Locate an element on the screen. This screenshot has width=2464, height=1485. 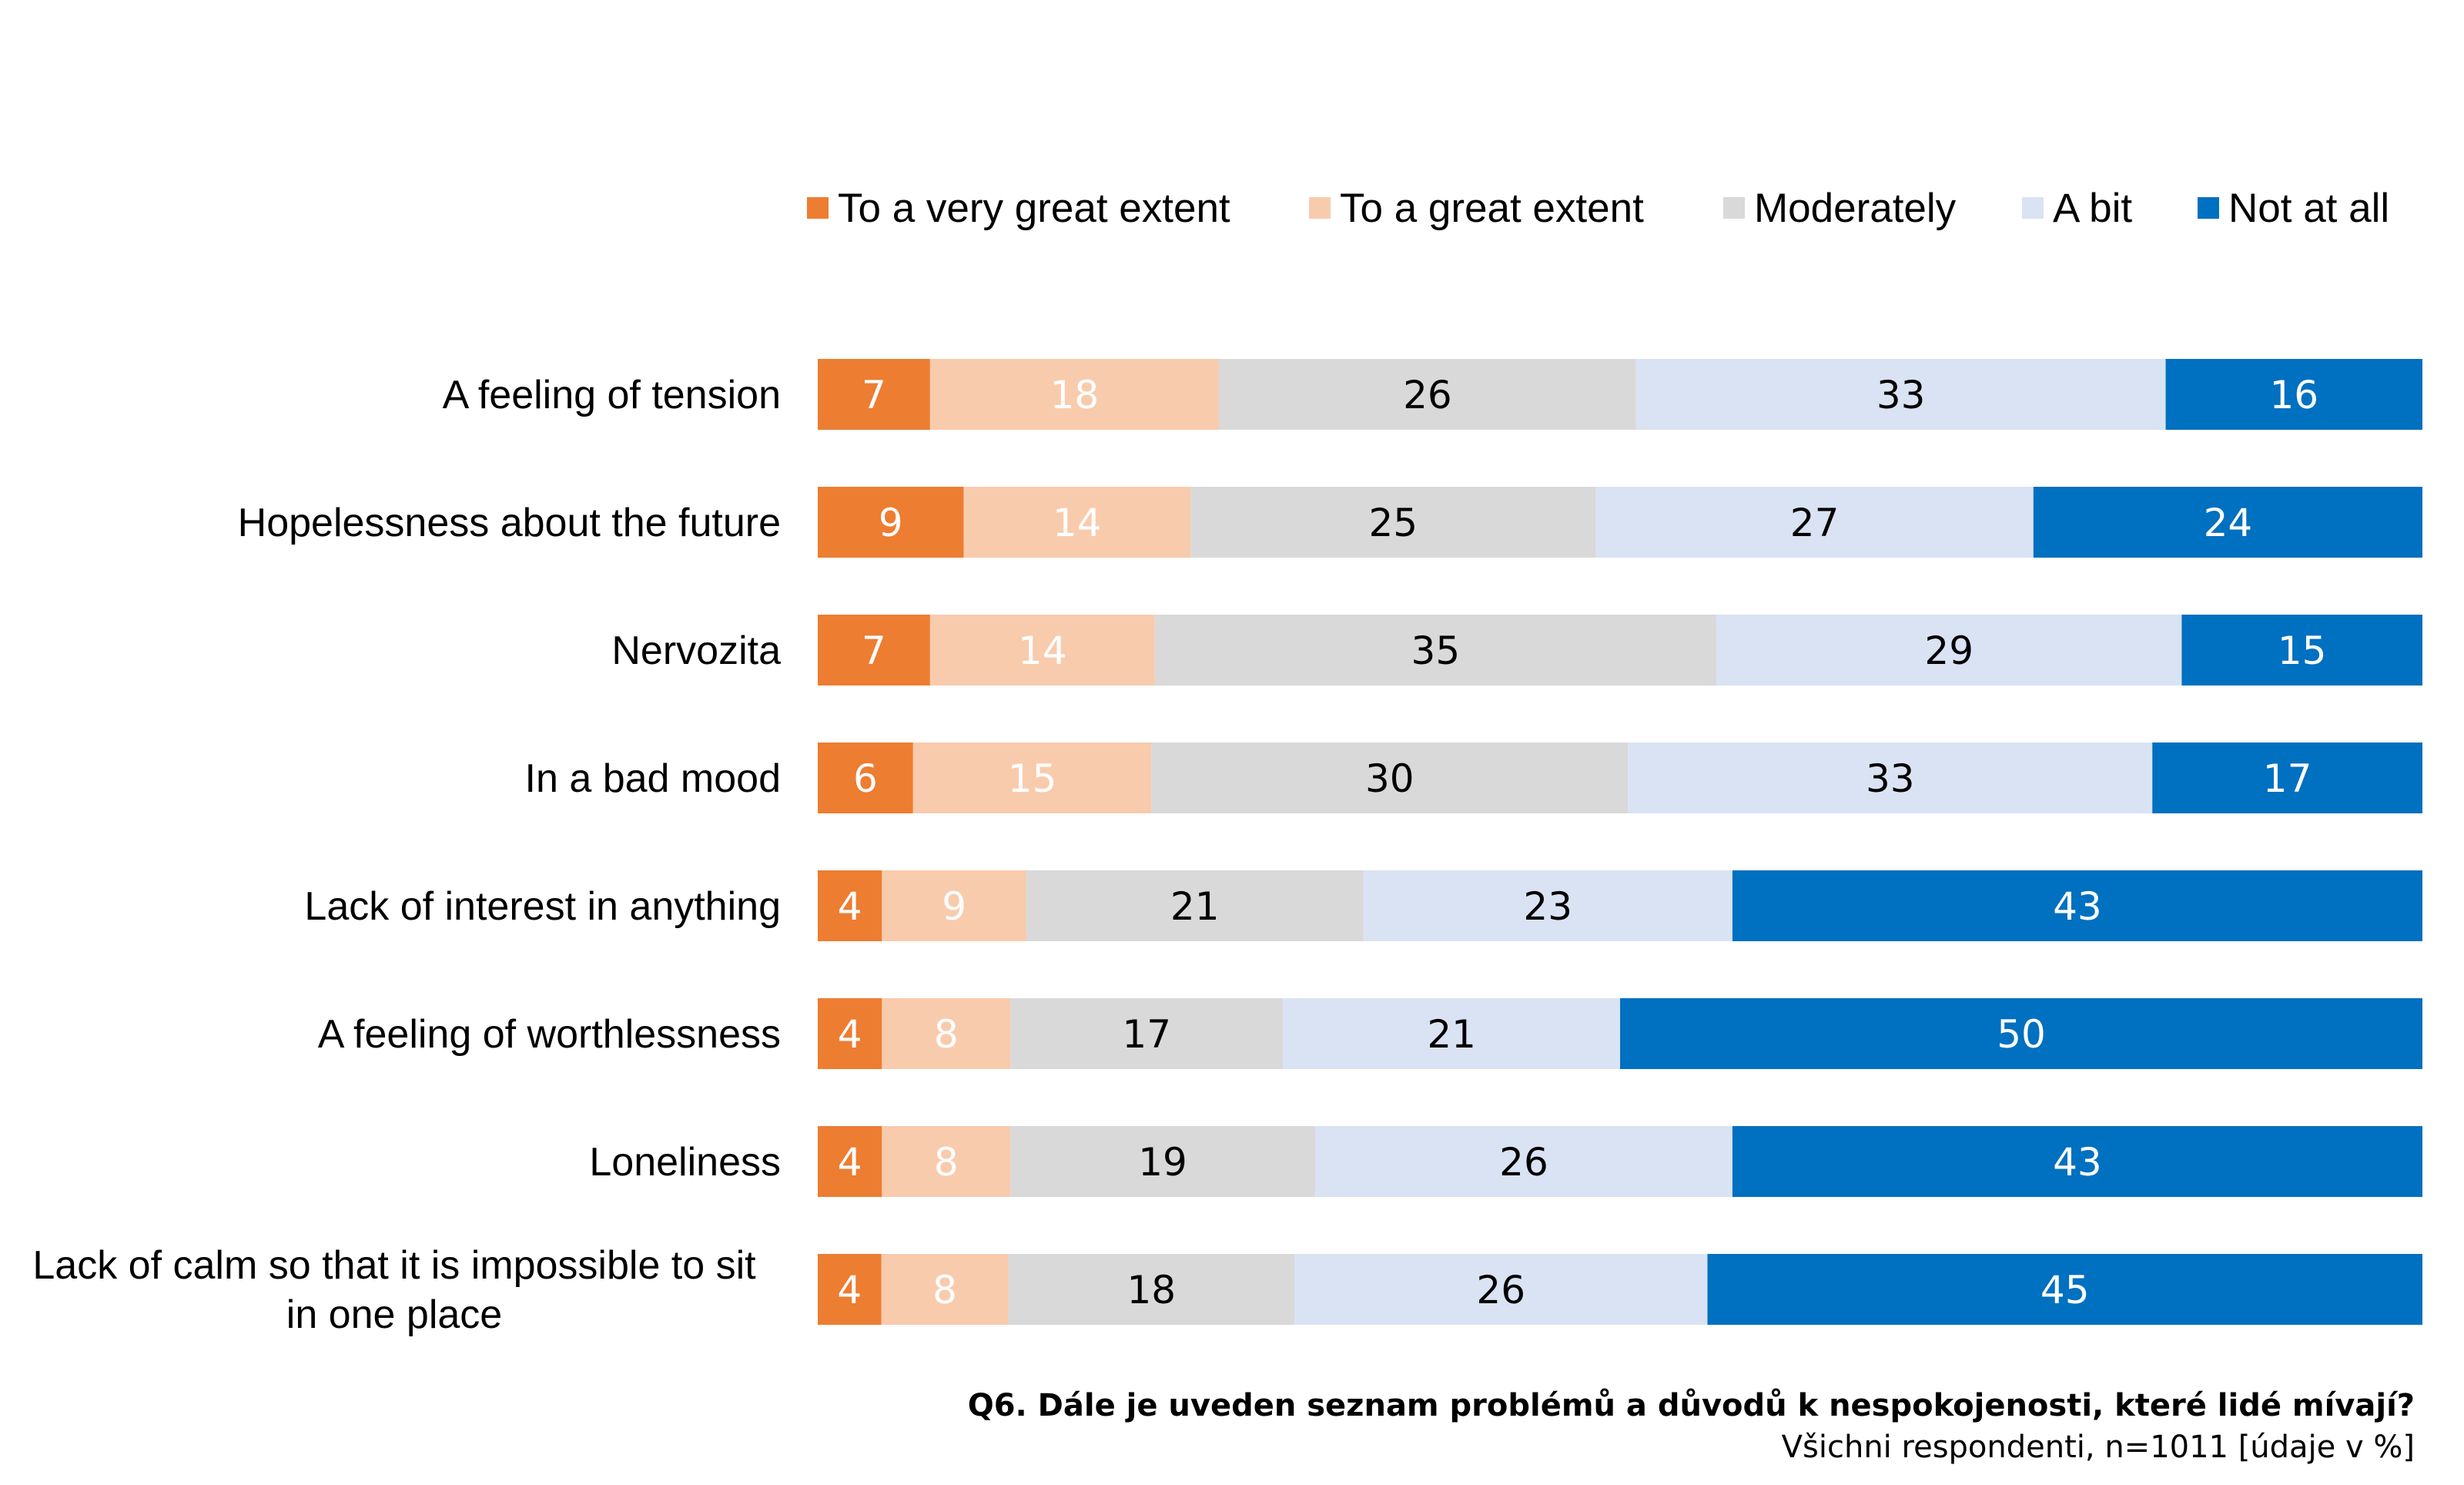
data-label: 24 is located at coordinates (2228, 523).